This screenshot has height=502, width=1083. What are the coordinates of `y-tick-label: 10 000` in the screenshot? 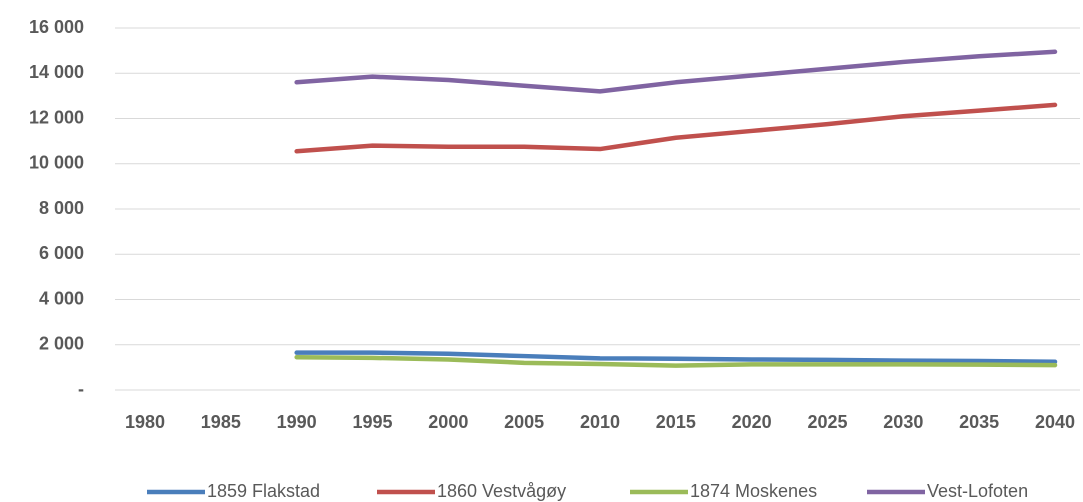 It's located at (56, 163).